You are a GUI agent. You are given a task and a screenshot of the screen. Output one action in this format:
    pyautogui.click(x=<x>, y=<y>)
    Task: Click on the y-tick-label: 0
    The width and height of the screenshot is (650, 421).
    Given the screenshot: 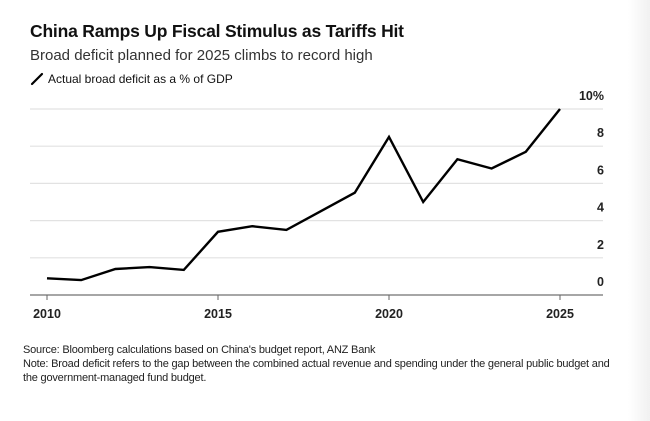 What is the action you would take?
    pyautogui.click(x=600, y=282)
    